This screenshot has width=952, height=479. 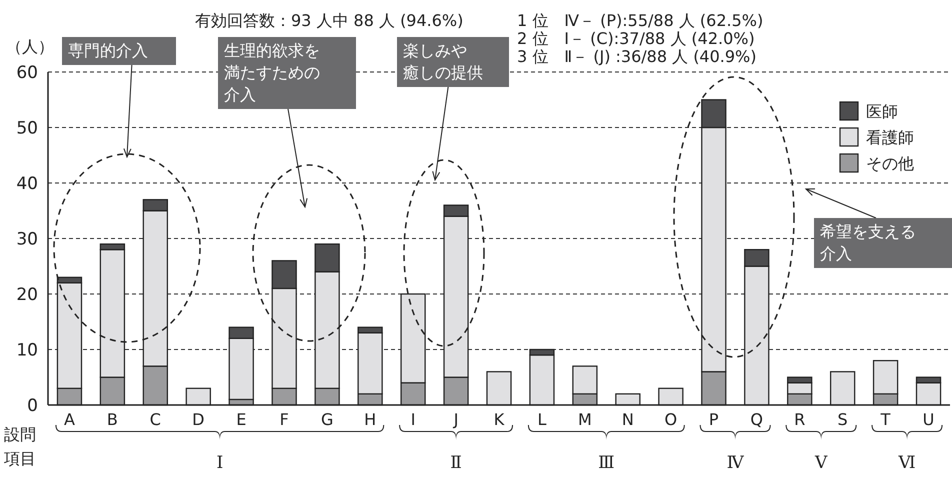 I want to click on y-tick-label: 40, so click(x=27, y=184).